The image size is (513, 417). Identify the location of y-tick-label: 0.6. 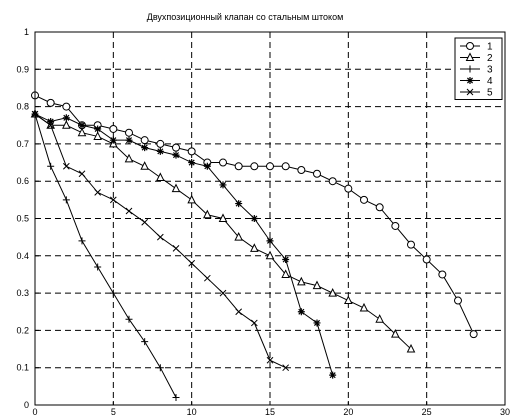
(22, 181).